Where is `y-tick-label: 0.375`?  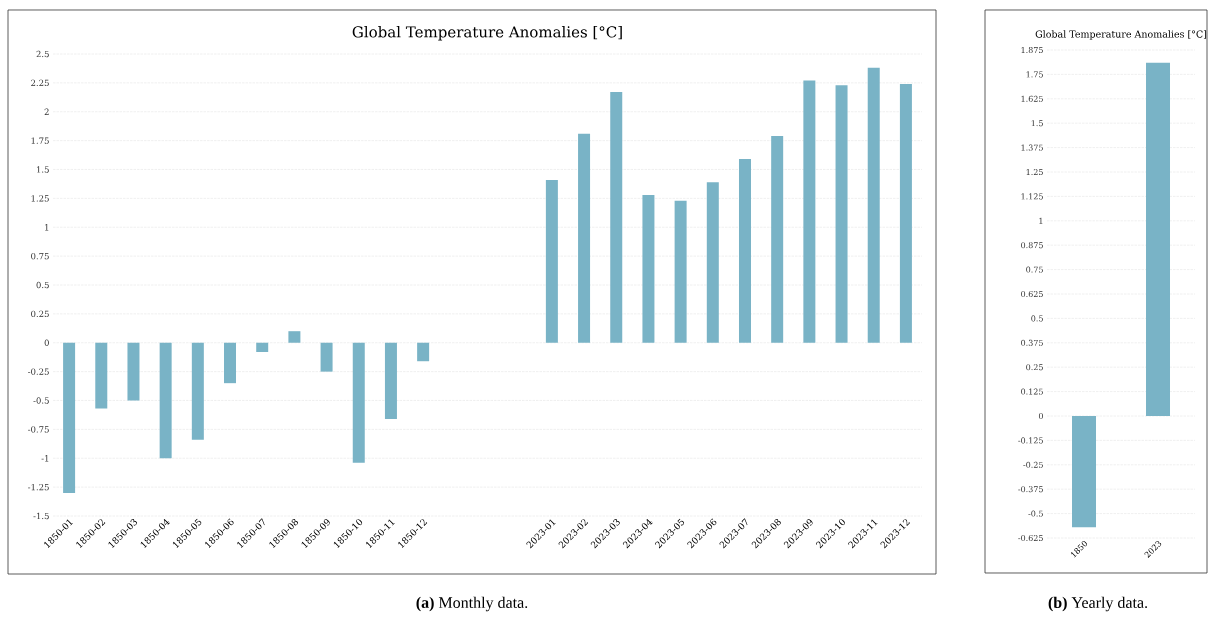
y-tick-label: 0.375 is located at coordinates (1032, 342).